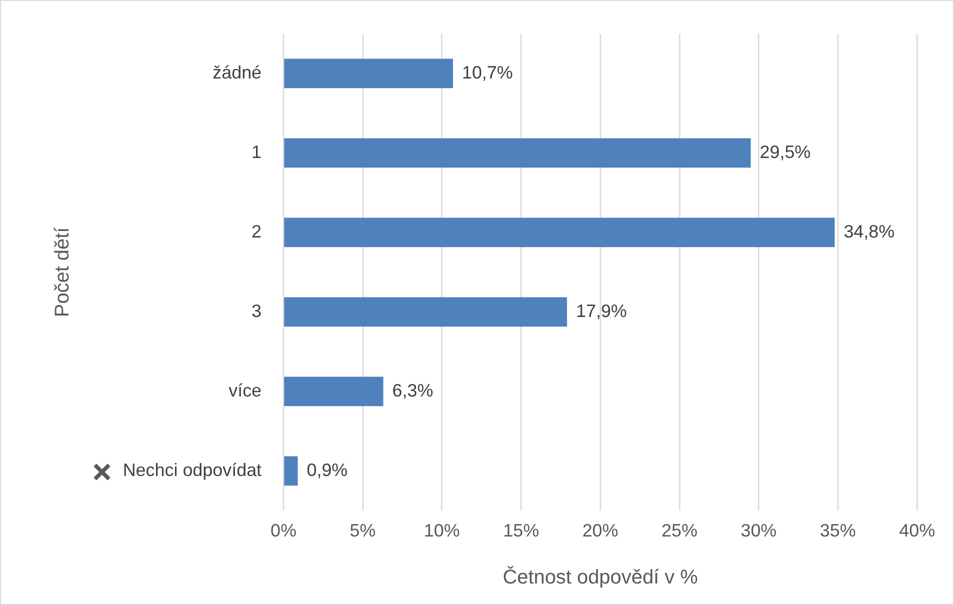  I want to click on x-tick-label: 25%, so click(680, 530).